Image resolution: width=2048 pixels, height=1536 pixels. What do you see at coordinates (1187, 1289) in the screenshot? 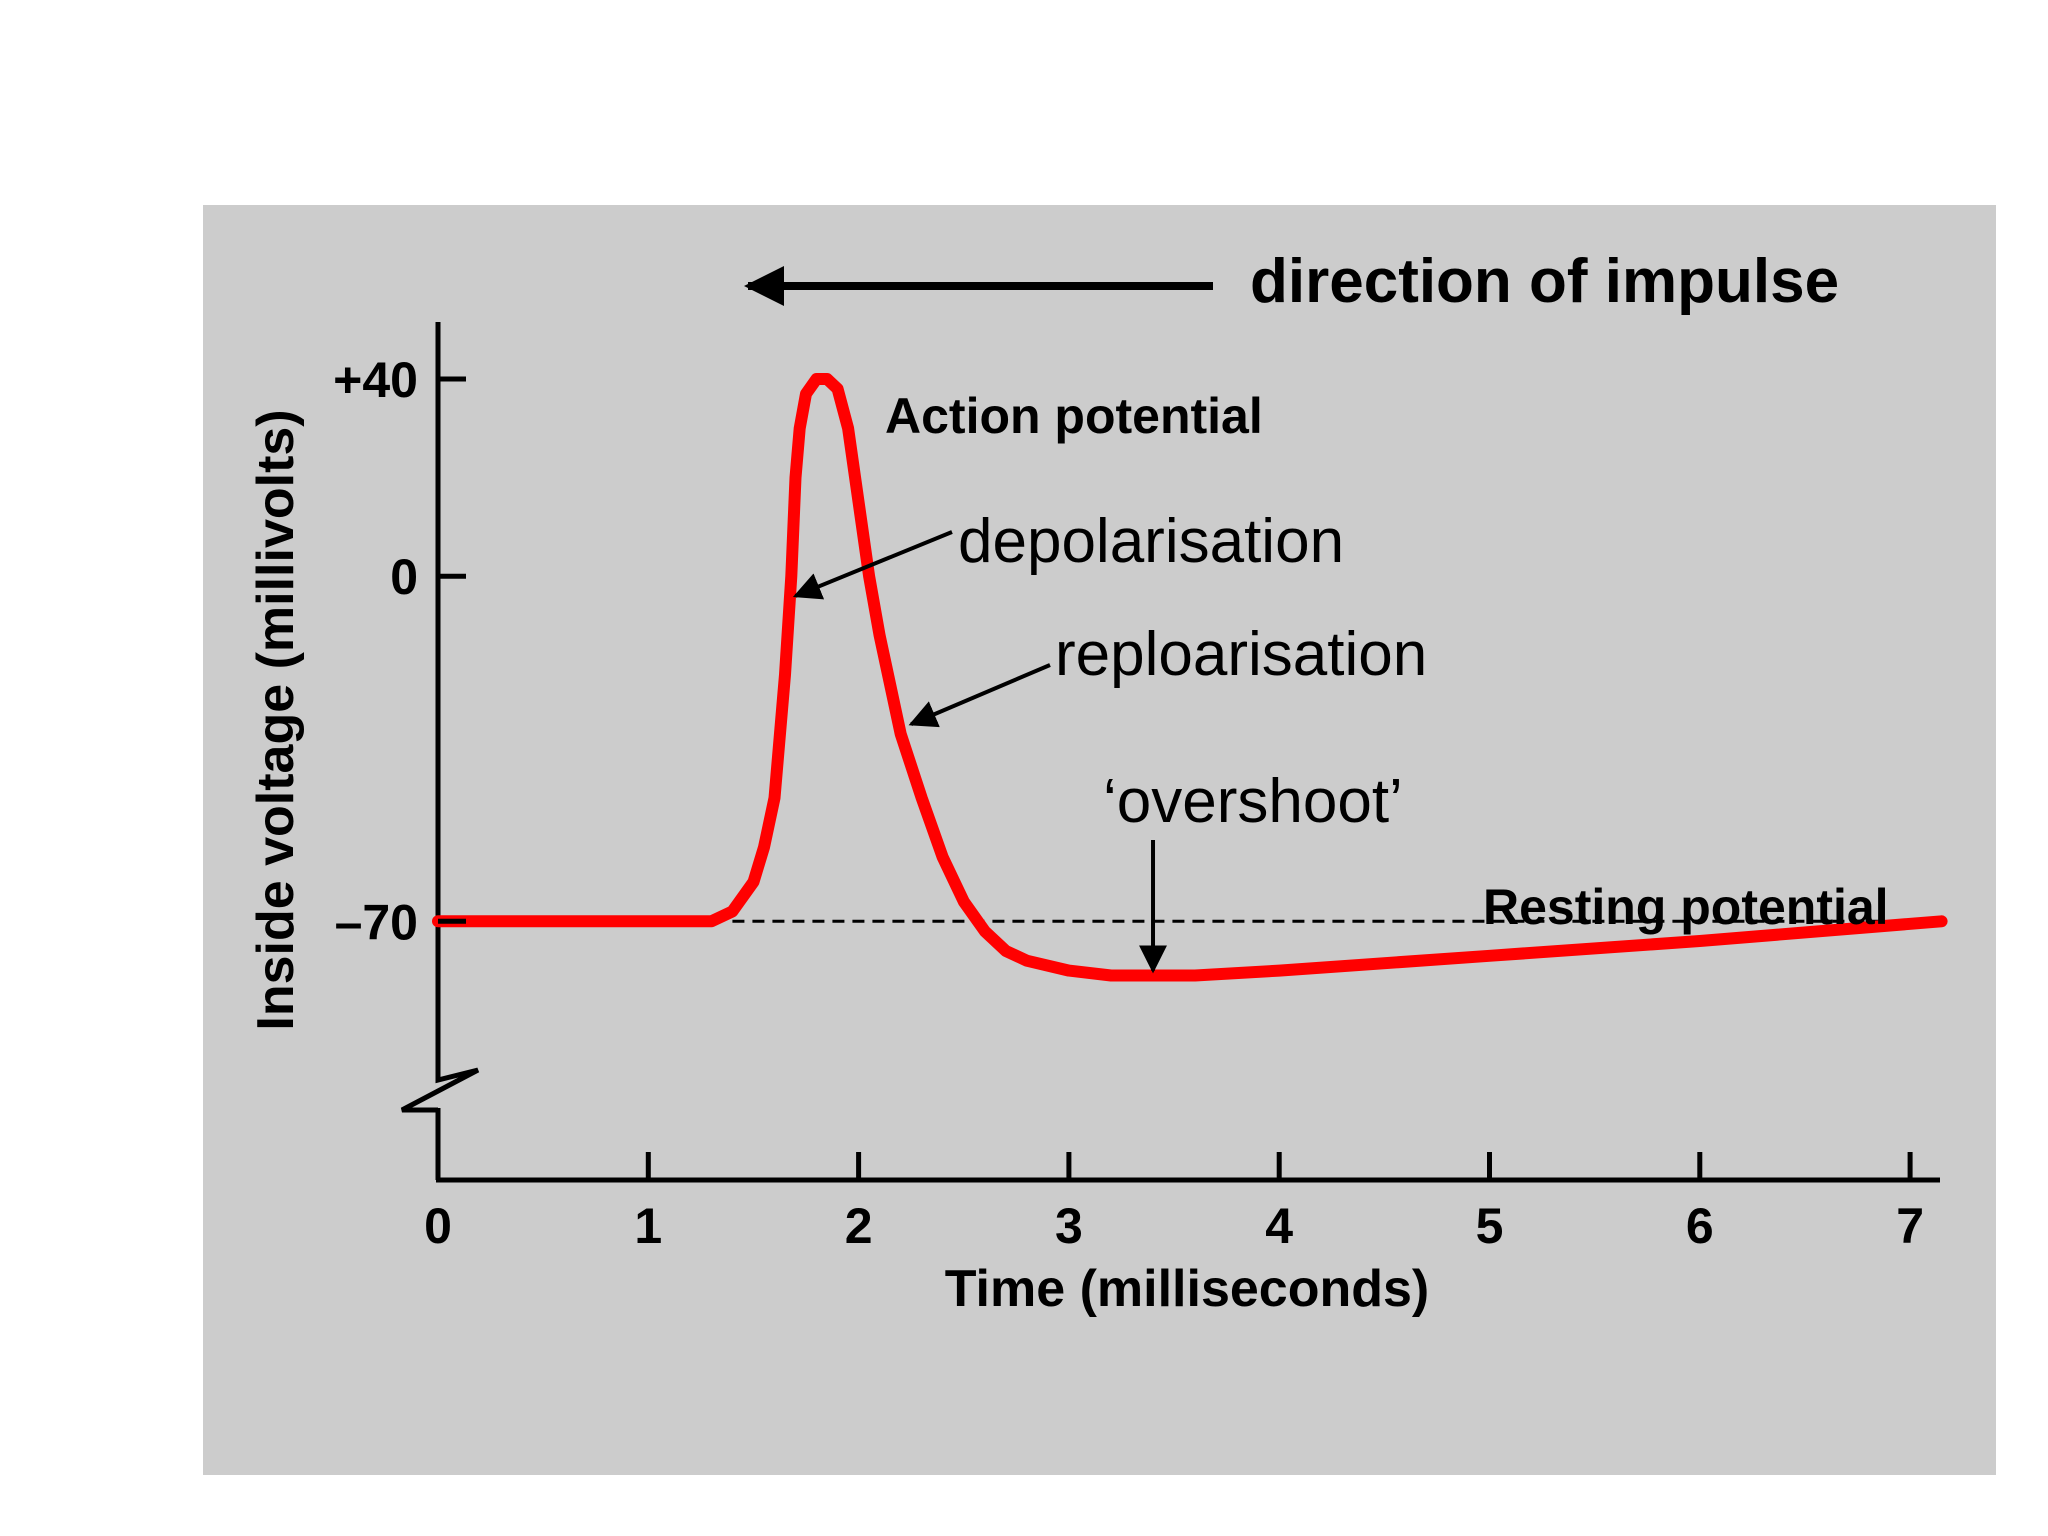
I see `x-axis-label: Time (milliseconds)` at bounding box center [1187, 1289].